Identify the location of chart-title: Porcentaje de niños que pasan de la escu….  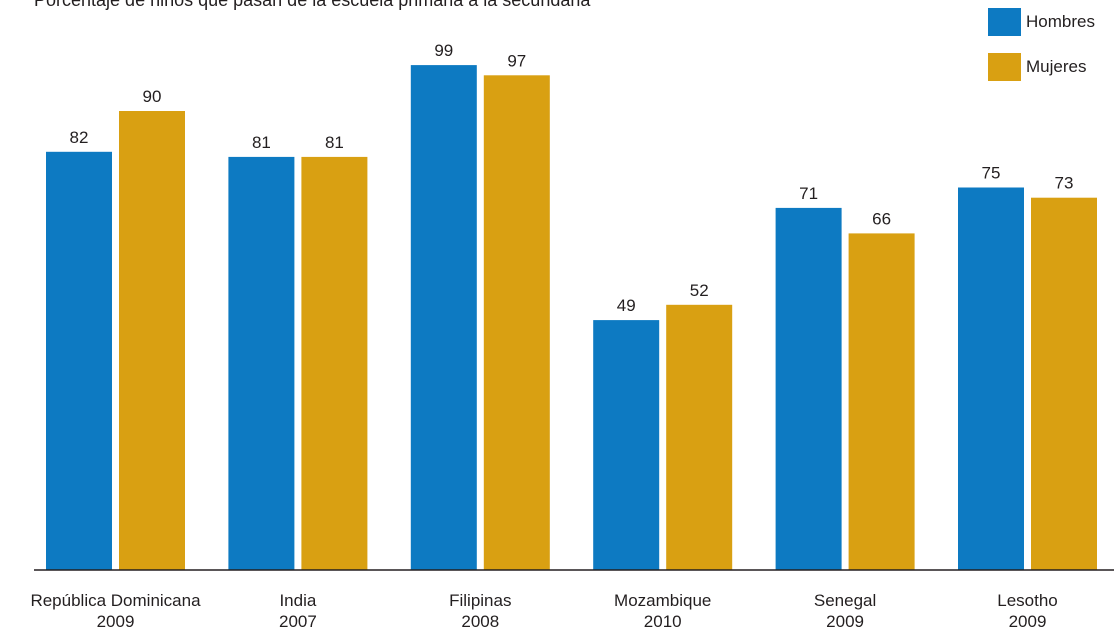
(312, 5).